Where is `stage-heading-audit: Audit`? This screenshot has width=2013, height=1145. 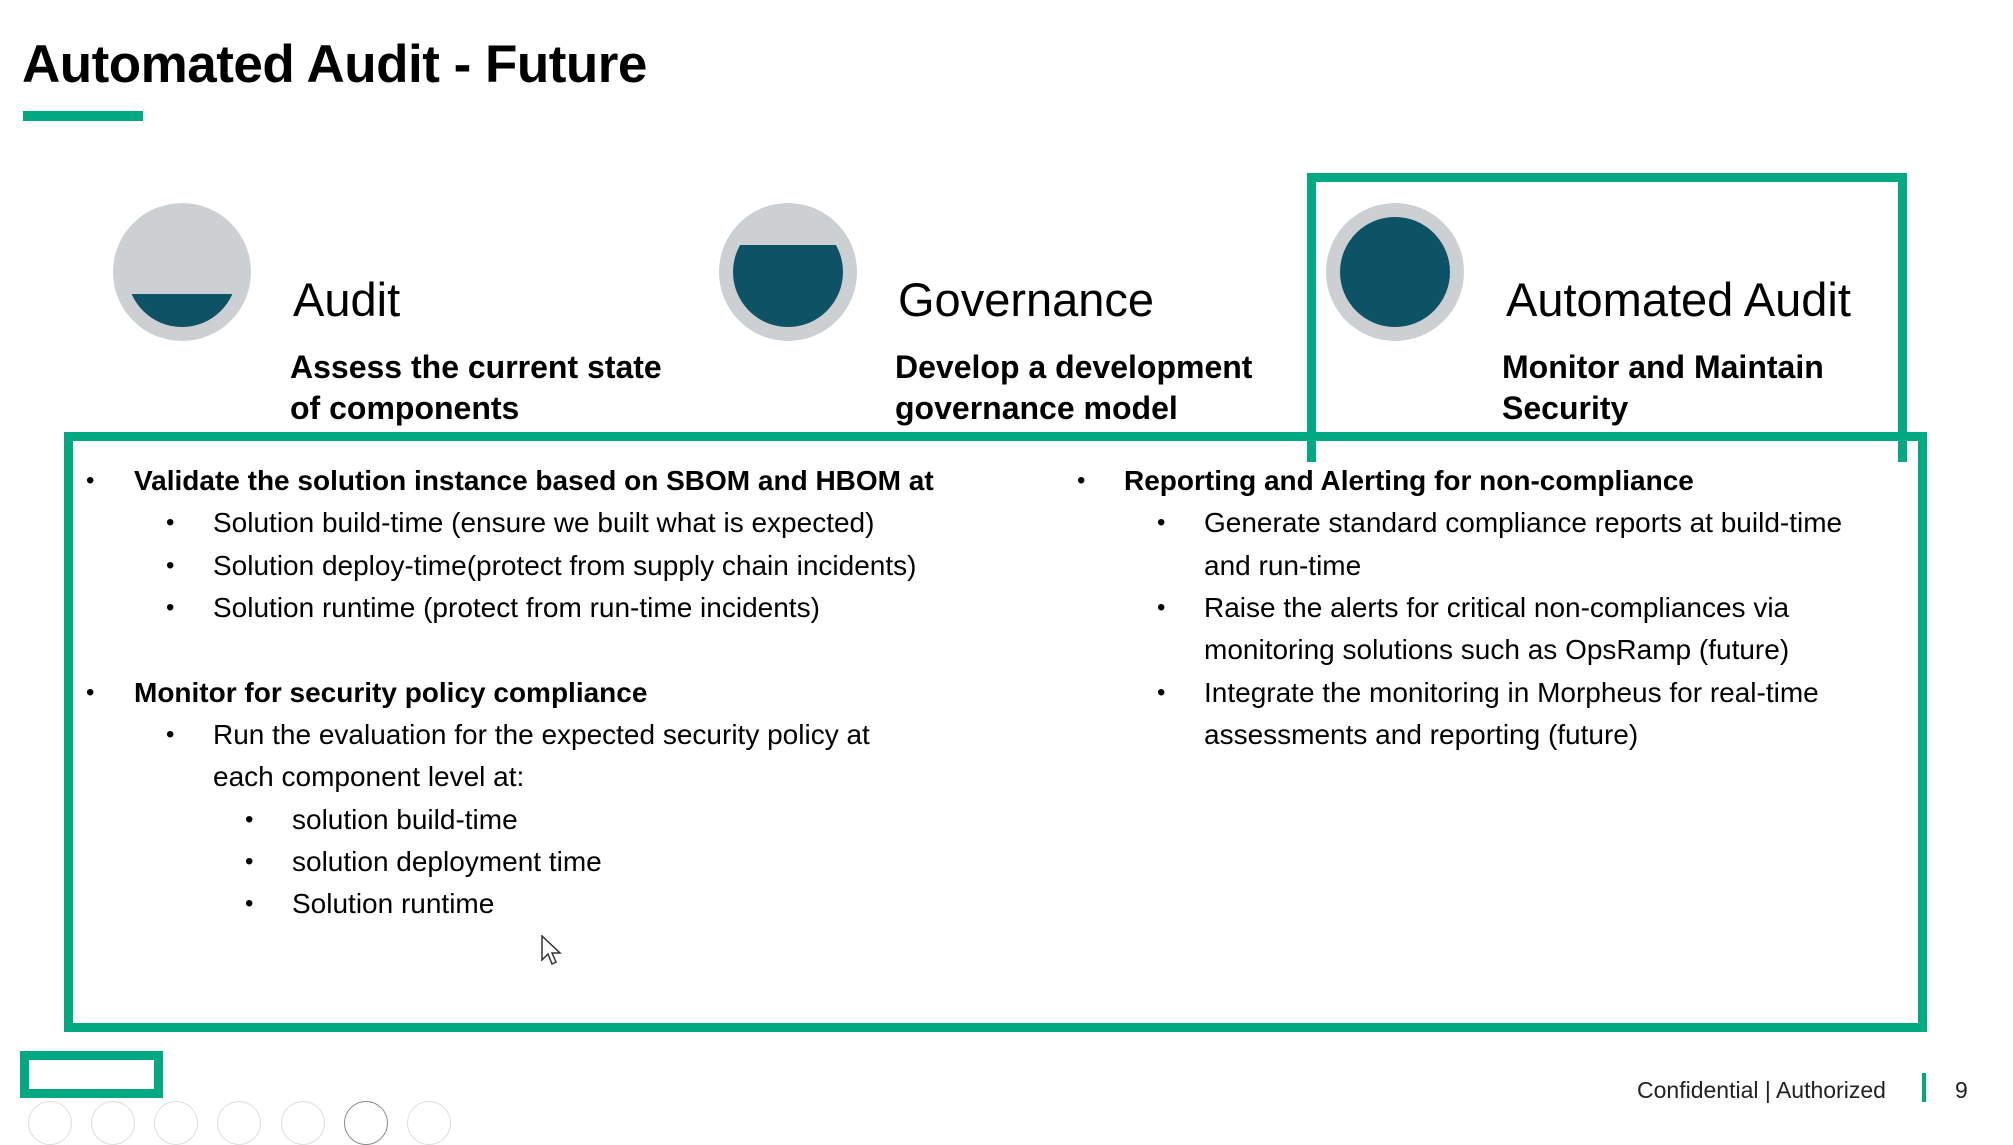 stage-heading-audit: Audit is located at coordinates (347, 299).